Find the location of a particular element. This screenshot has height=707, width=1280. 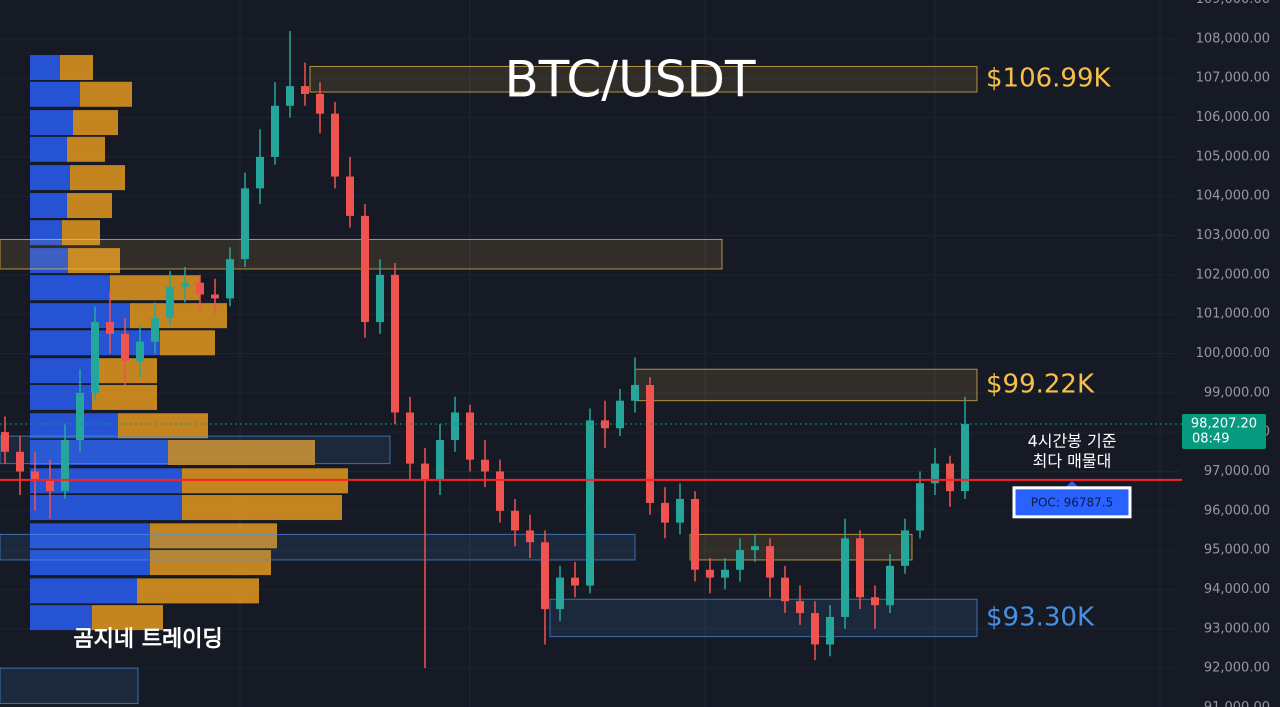

poc-note: 4시간봉 기준 is located at coordinates (1072, 440).